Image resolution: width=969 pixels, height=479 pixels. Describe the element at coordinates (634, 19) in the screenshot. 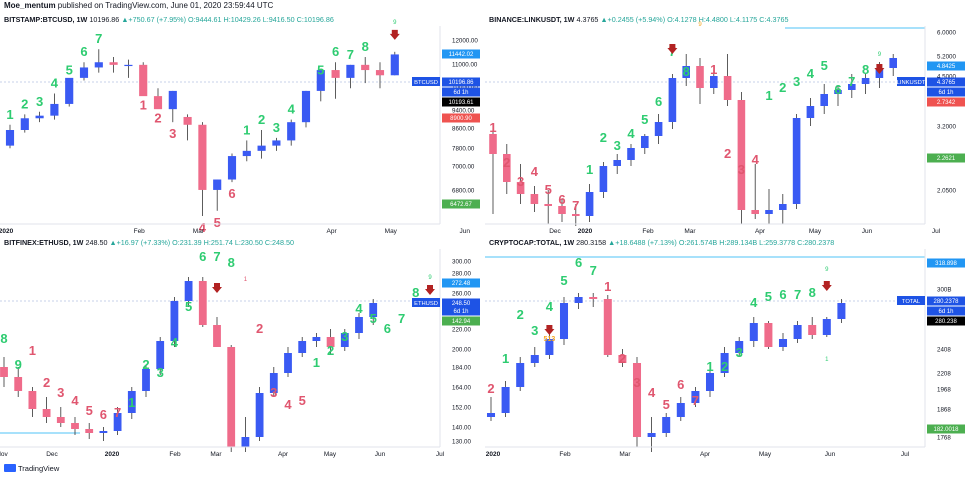

I see `price-change: ▲+0.2455 (+5.94%)` at that location.